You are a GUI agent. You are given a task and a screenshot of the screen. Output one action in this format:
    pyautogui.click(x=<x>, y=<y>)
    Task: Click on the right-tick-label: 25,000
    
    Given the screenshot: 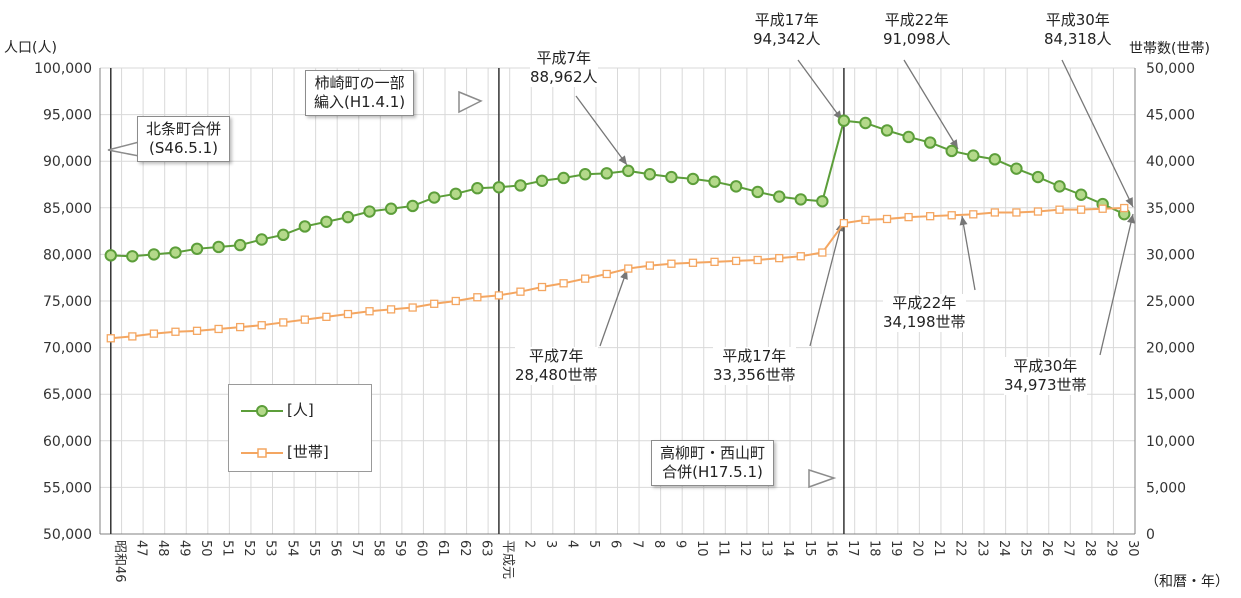 What is the action you would take?
    pyautogui.click(x=1170, y=302)
    